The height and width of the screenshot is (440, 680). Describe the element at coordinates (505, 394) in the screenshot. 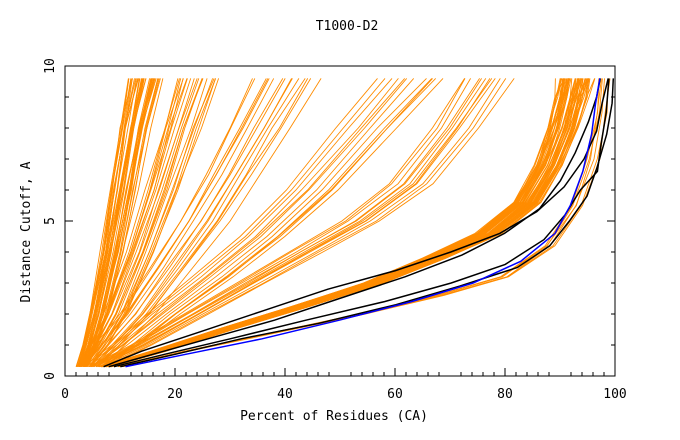

I see `x-tick-label: 80` at that location.